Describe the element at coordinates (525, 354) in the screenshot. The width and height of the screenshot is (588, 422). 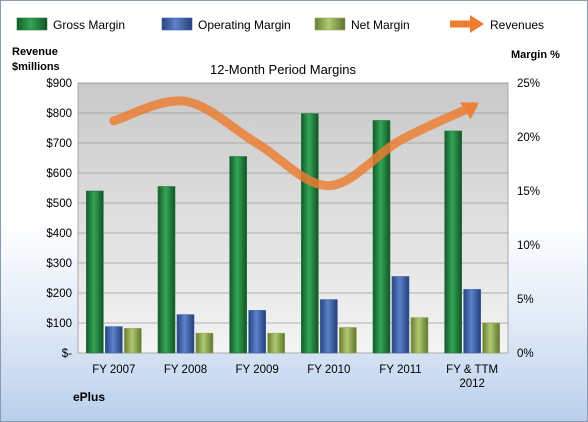
I see `right-tick-label: 0%` at that location.